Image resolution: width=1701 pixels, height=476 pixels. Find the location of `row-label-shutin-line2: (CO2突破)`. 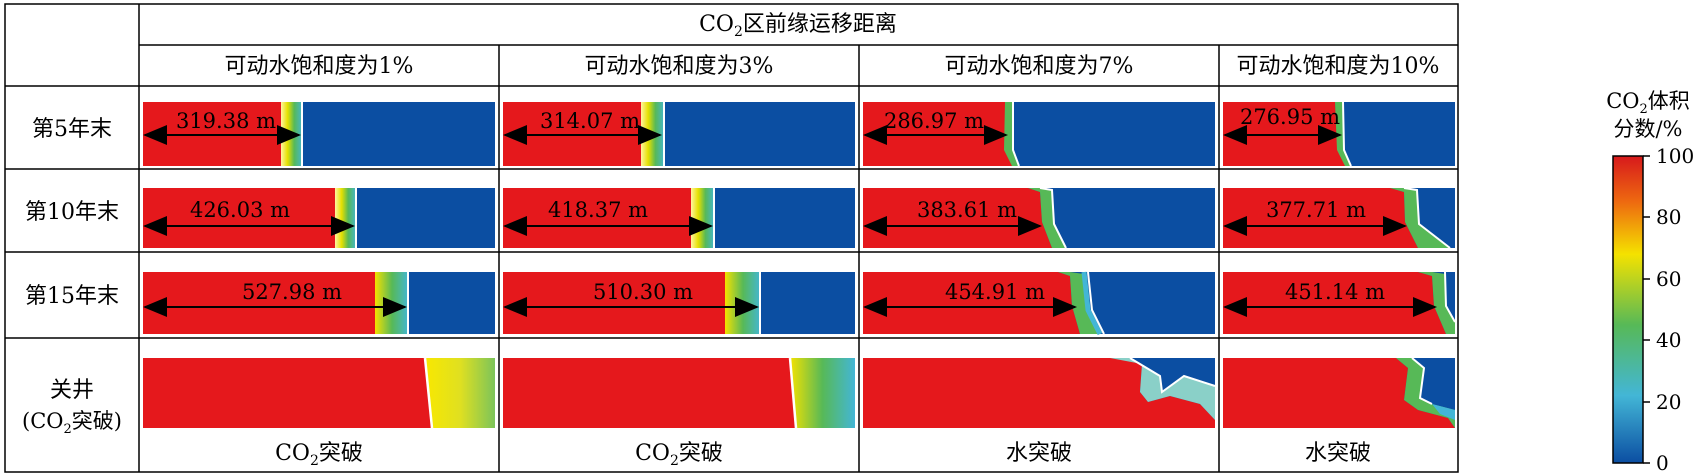

row-label-shutin-line2: (CO2突破) is located at coordinates (72, 423).